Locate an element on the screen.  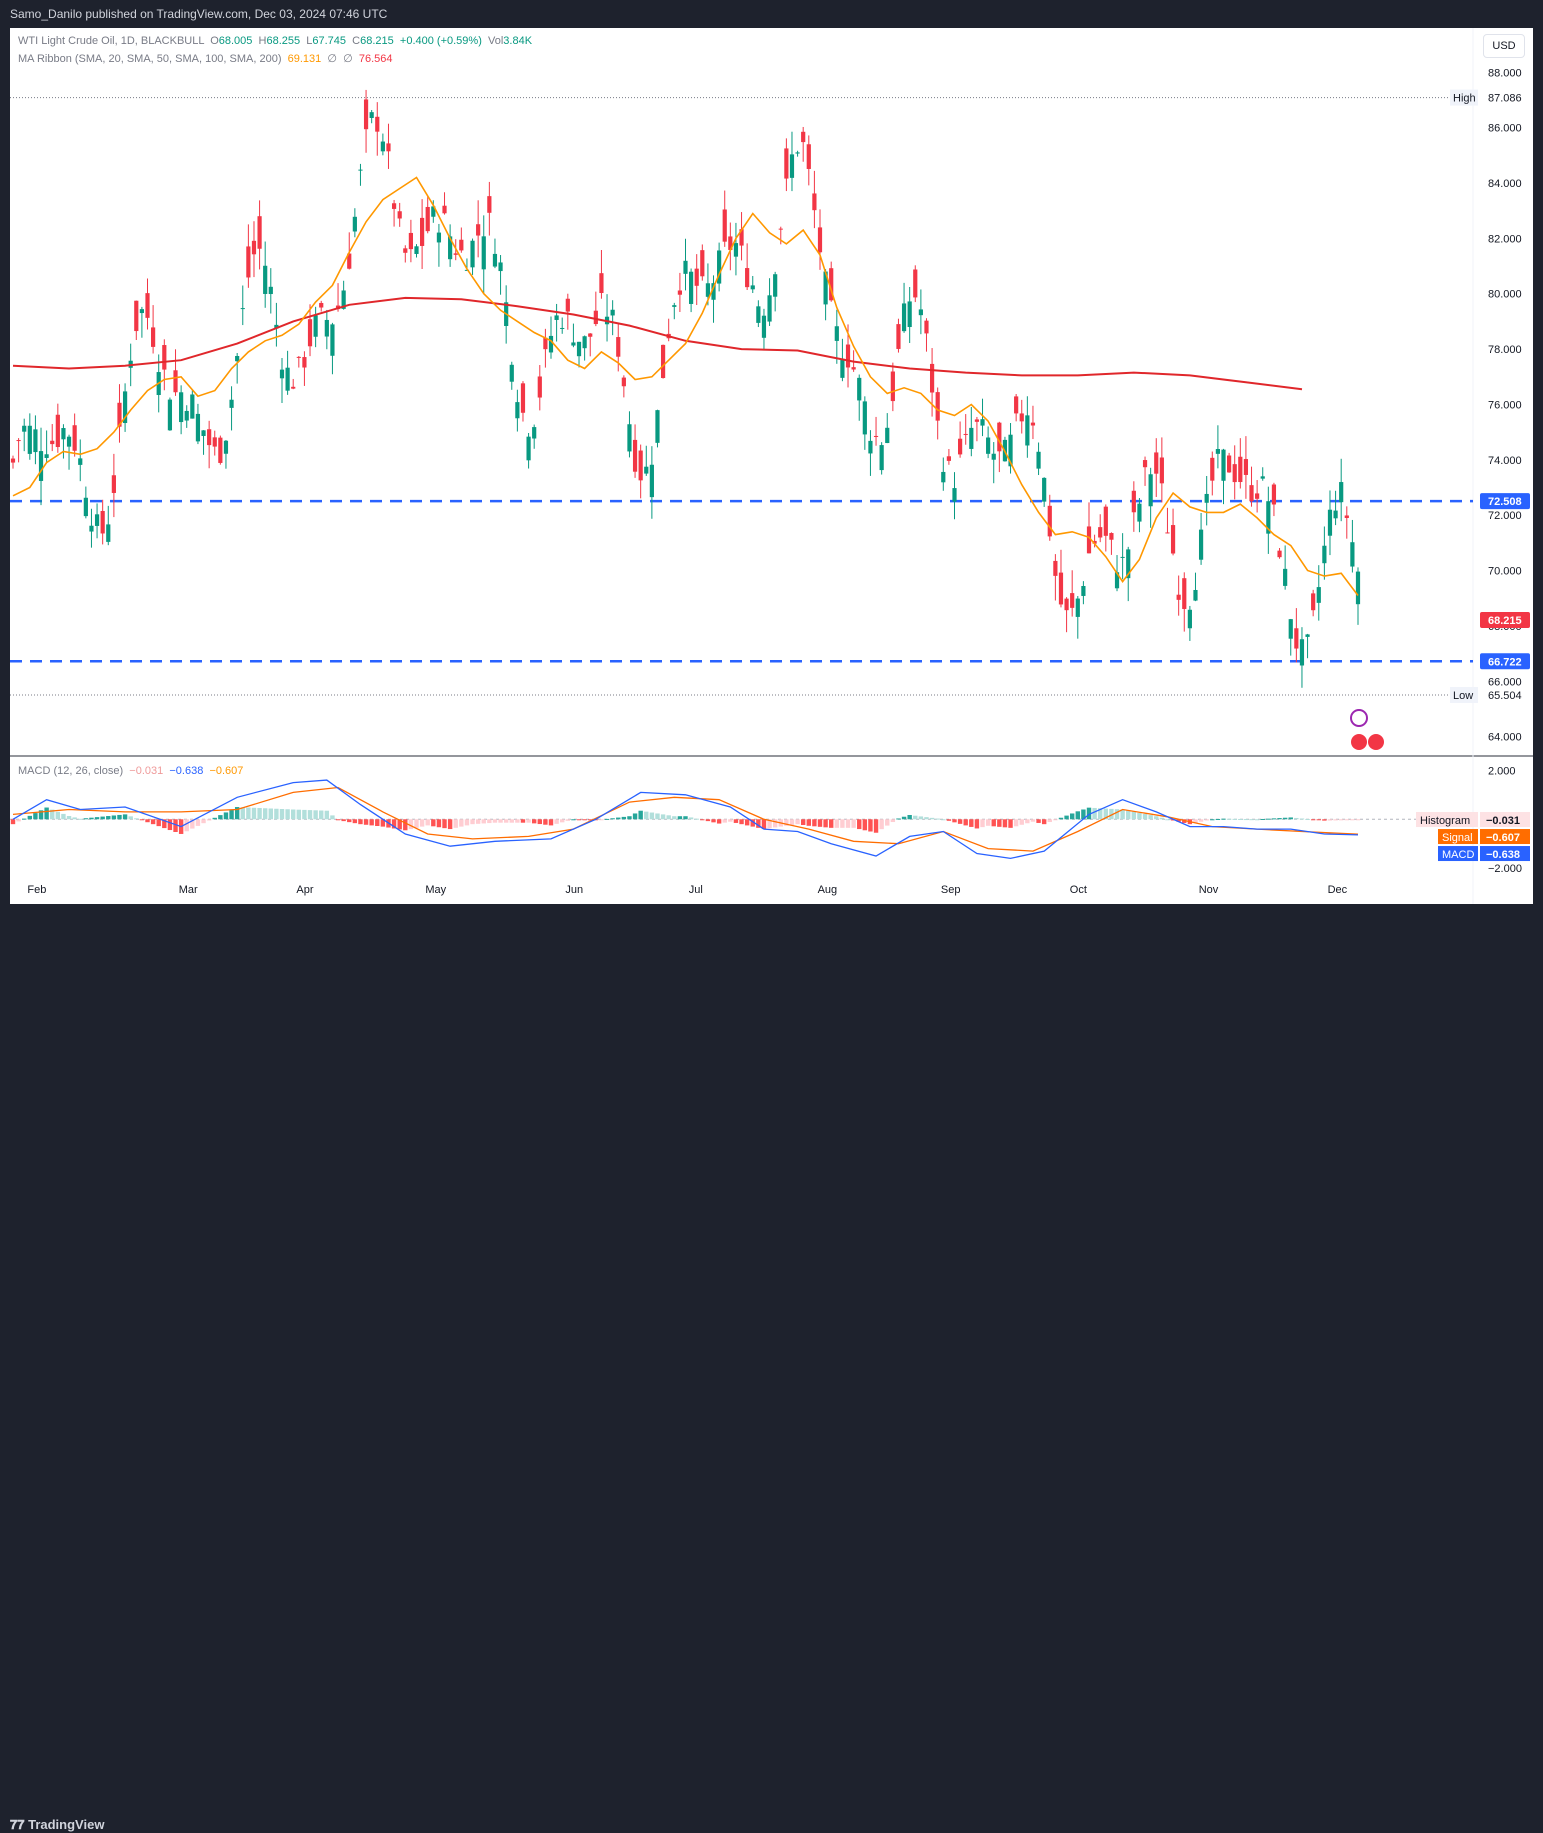
time-axis-label: Mar is located at coordinates (188, 890).